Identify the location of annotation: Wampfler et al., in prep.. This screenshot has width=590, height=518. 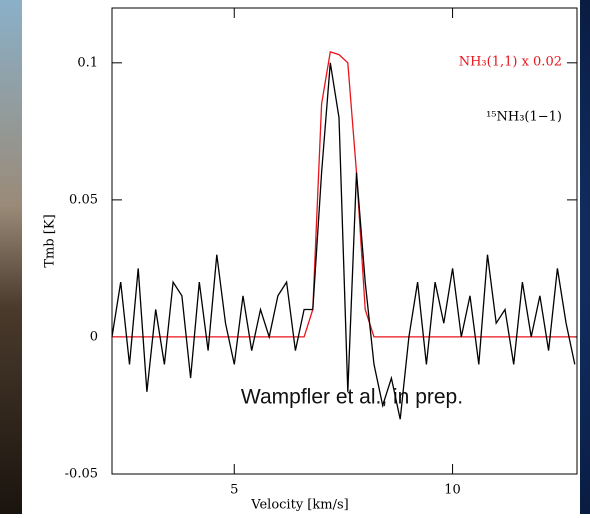
(352, 397).